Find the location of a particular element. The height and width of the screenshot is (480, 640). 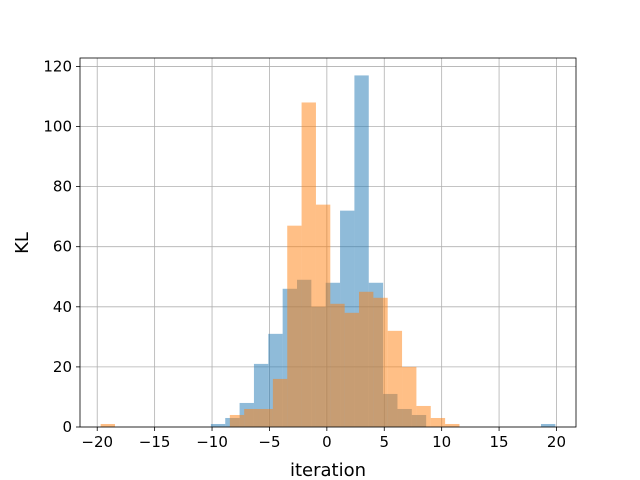

y-tick-label: 120 is located at coordinates (57, 66).